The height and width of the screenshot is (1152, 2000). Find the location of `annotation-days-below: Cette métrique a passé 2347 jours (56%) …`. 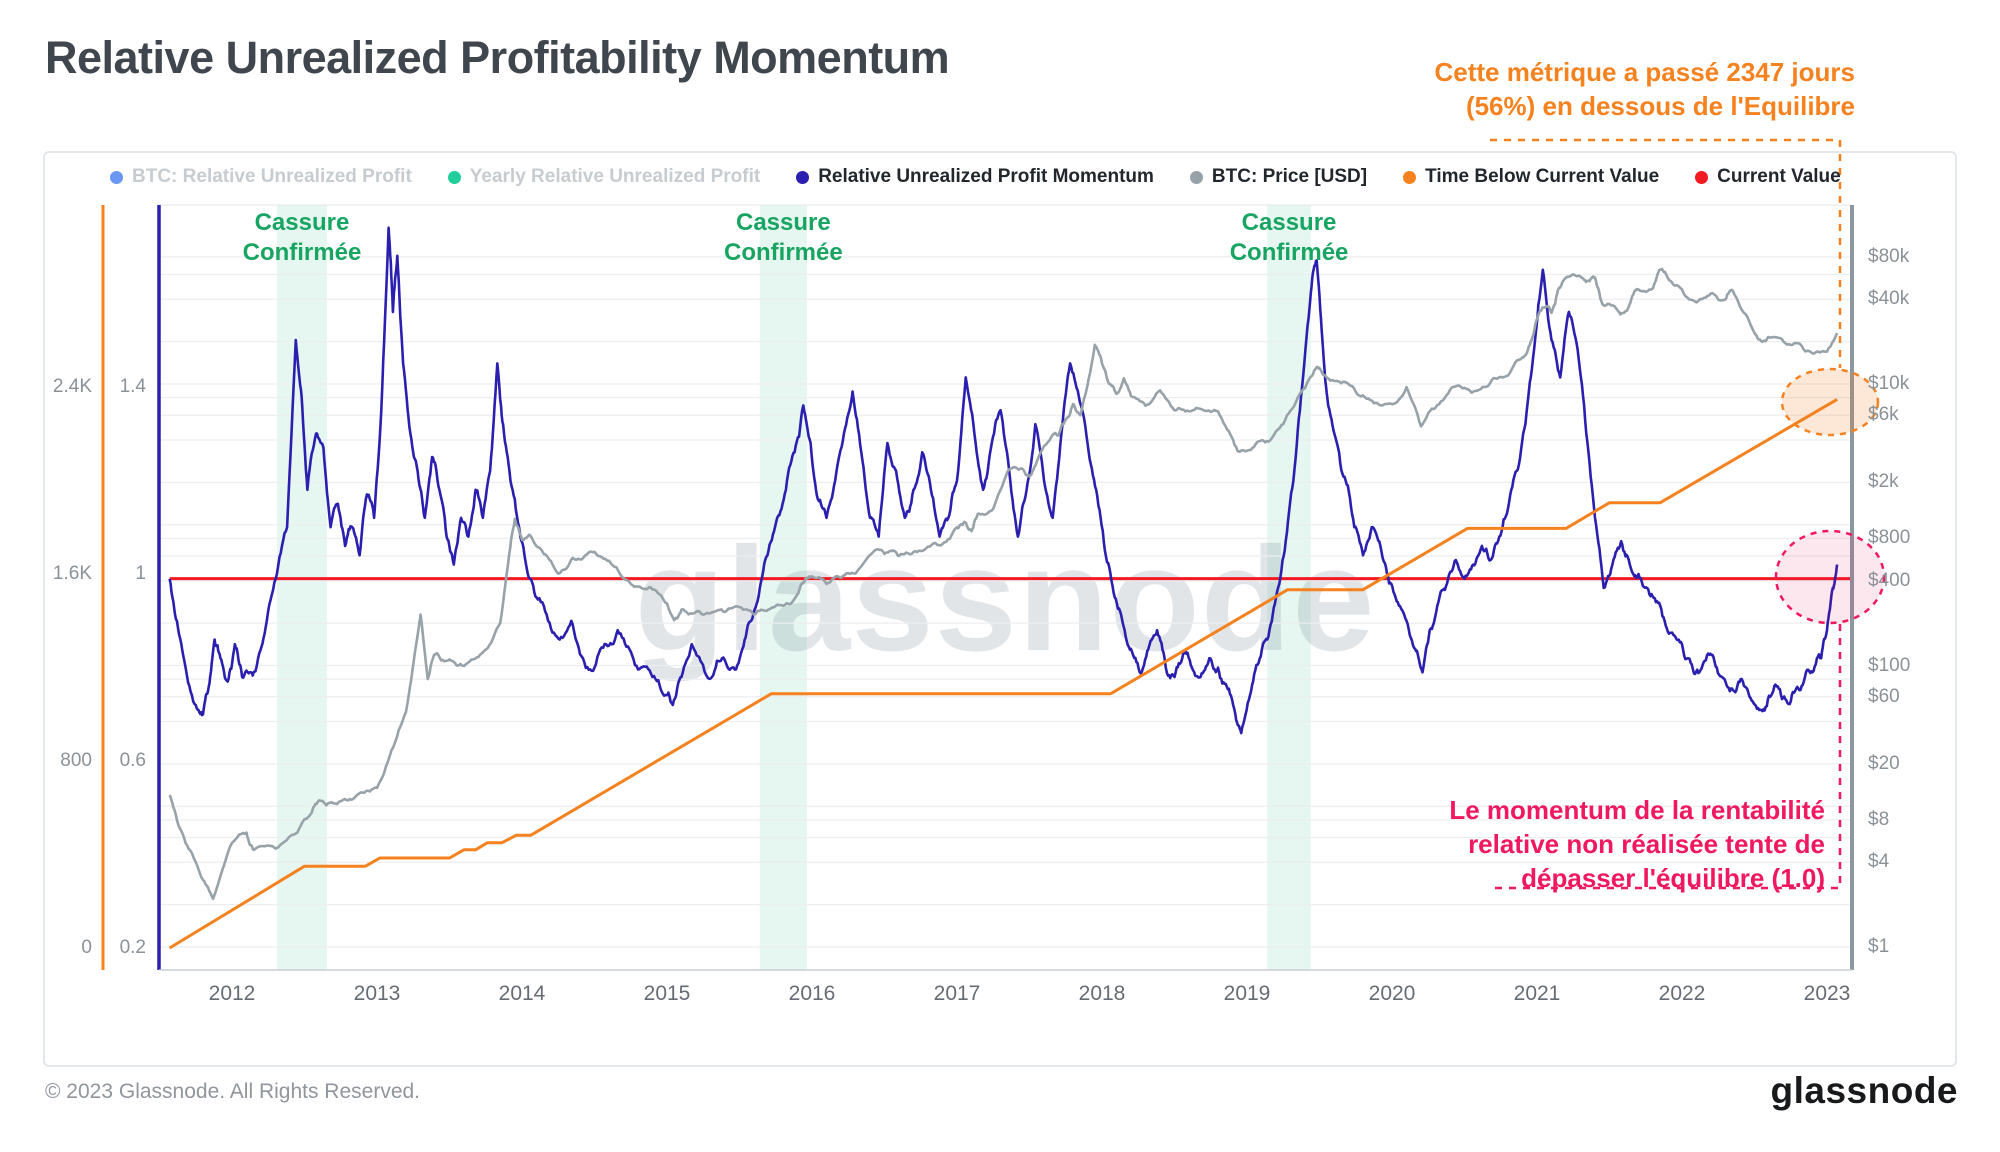

annotation-days-below: Cette métrique a passé 2347 jours (56%) … is located at coordinates (1644, 89).